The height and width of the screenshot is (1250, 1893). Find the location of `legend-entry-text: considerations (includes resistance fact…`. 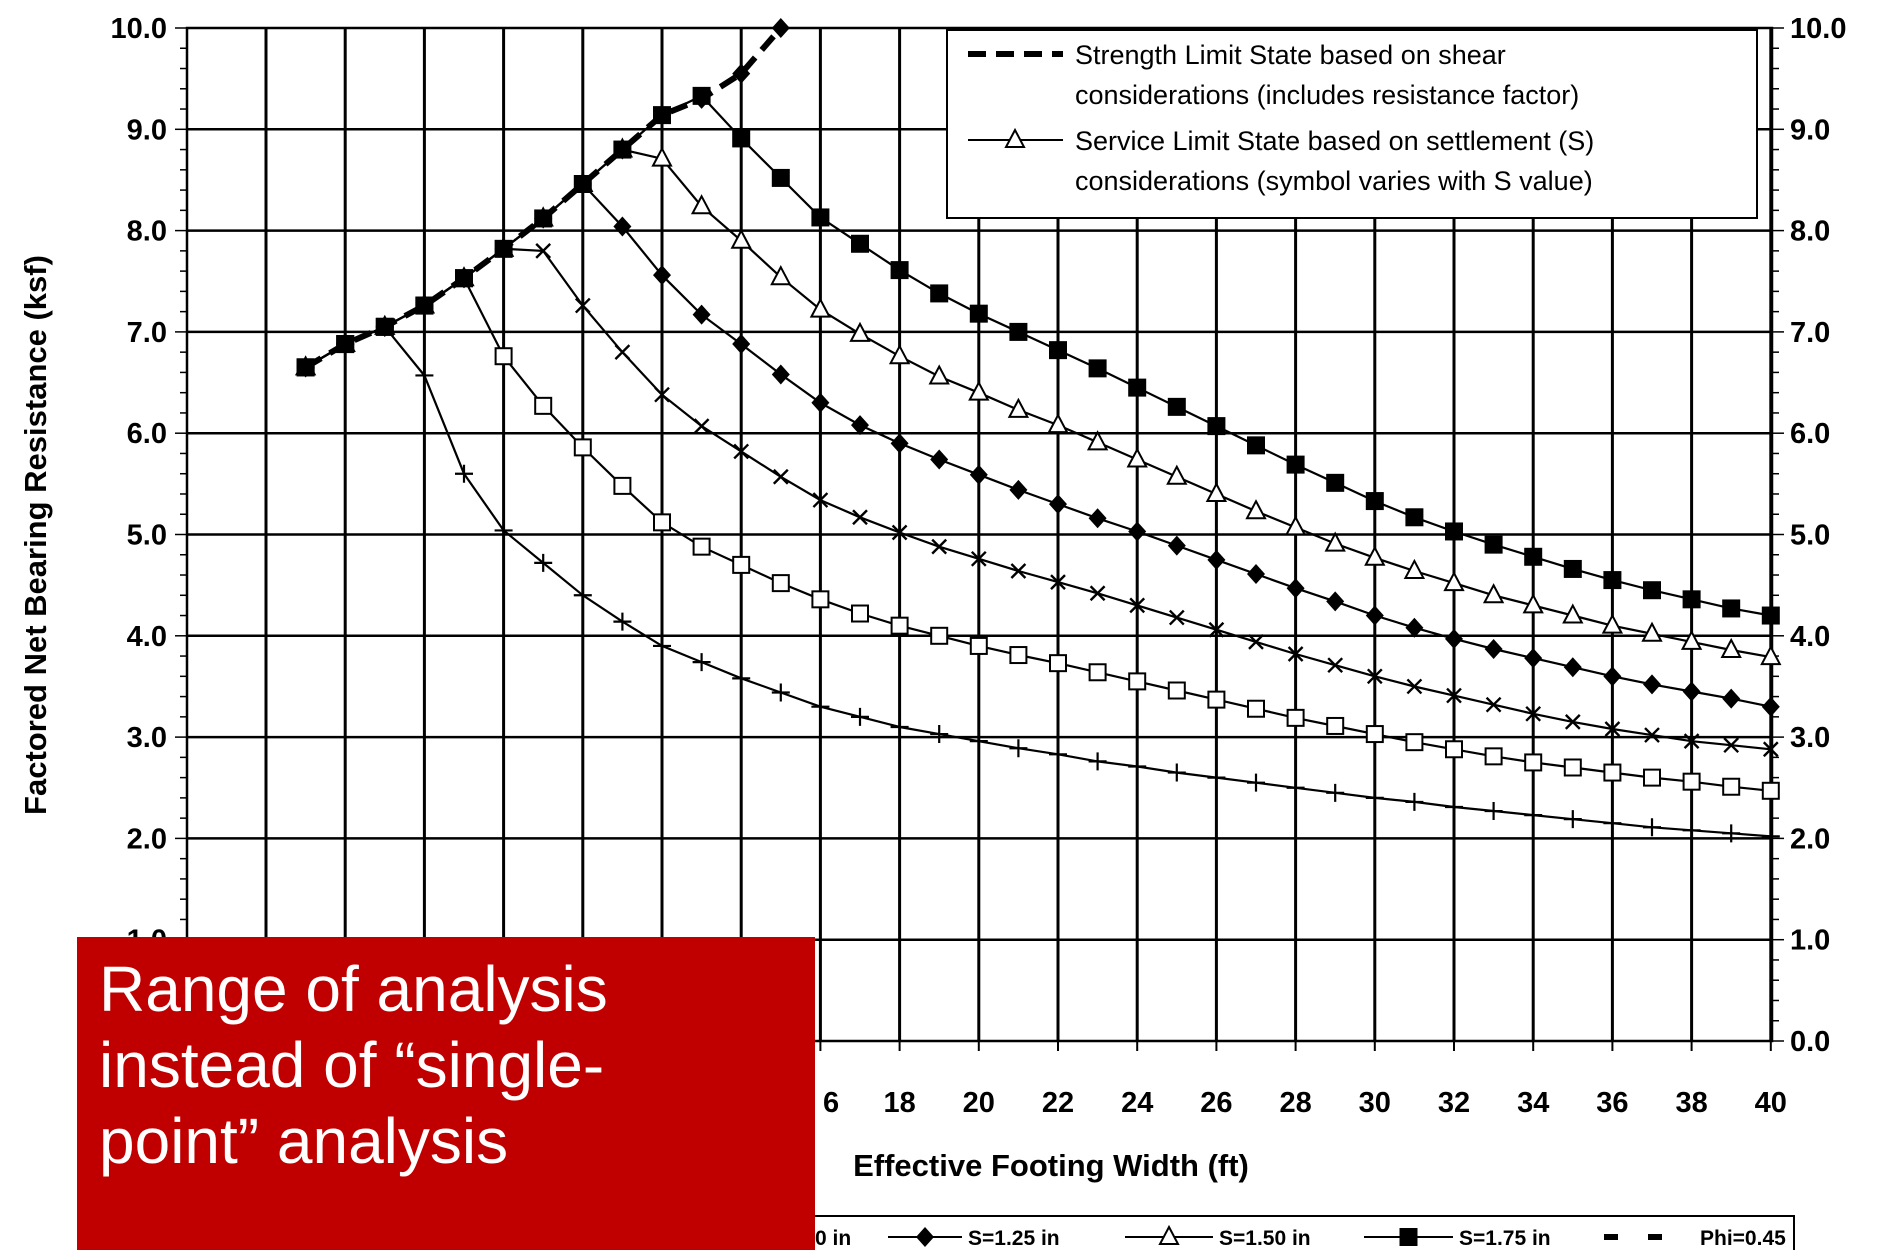

legend-entry-text: considerations (includes resistance fact… is located at coordinates (1327, 95).